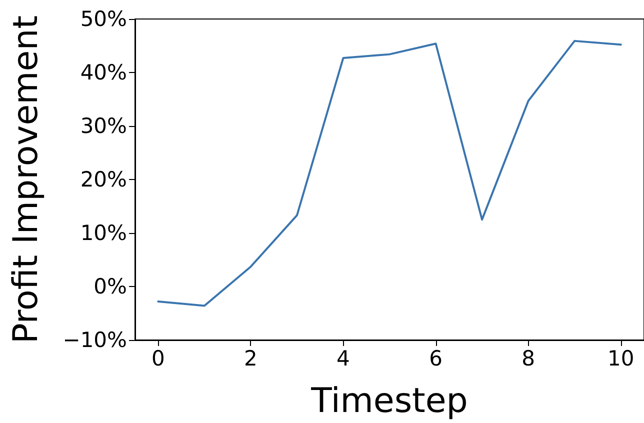  What do you see at coordinates (103, 19) in the screenshot?
I see `y-tick-label: 50%` at bounding box center [103, 19].